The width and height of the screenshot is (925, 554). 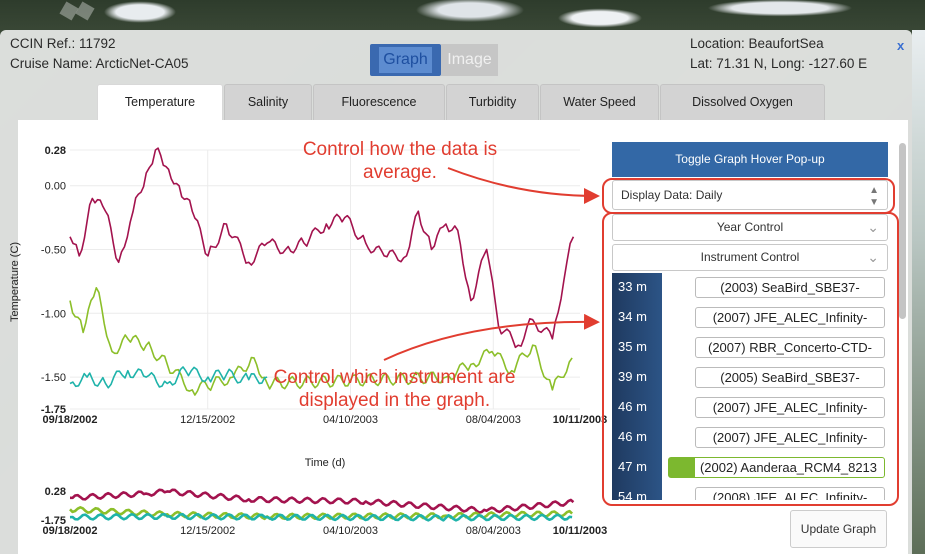 I want to click on lat-long: Lat: 71.31 N, Long: -127.60 E, so click(x=779, y=63).